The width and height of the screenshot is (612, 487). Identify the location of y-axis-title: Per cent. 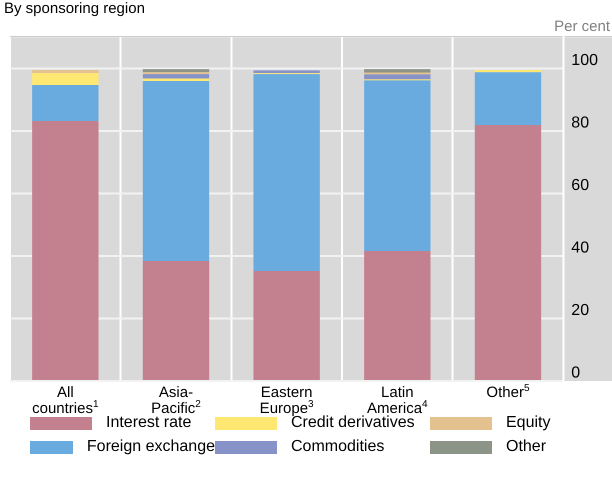
(582, 26).